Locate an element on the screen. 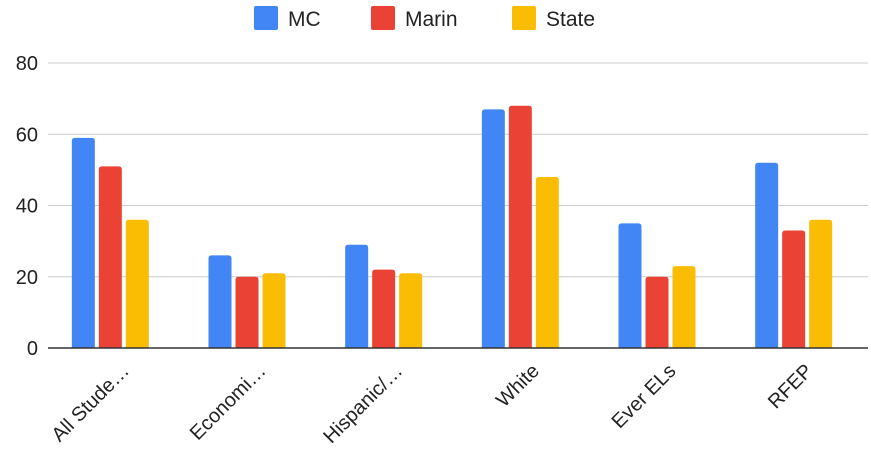  y-tick-label-0: 0 is located at coordinates (32, 349).